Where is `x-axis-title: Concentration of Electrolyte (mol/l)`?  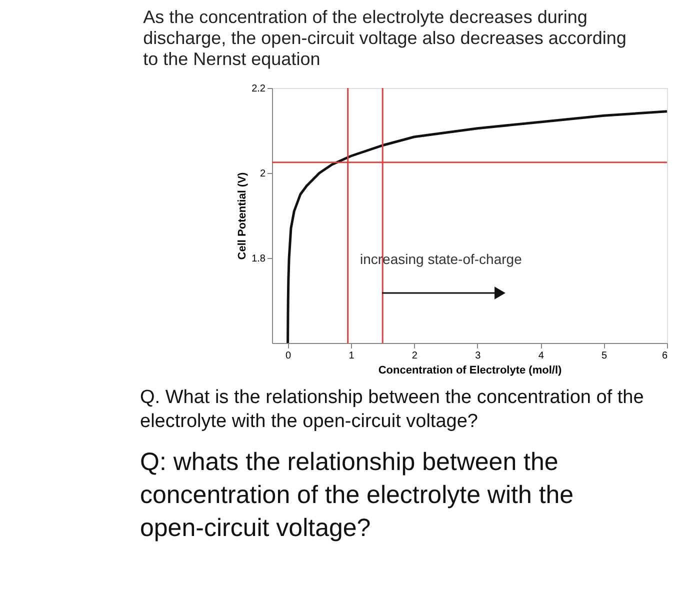
x-axis-title: Concentration of Electrolyte (mol/l) is located at coordinates (470, 370).